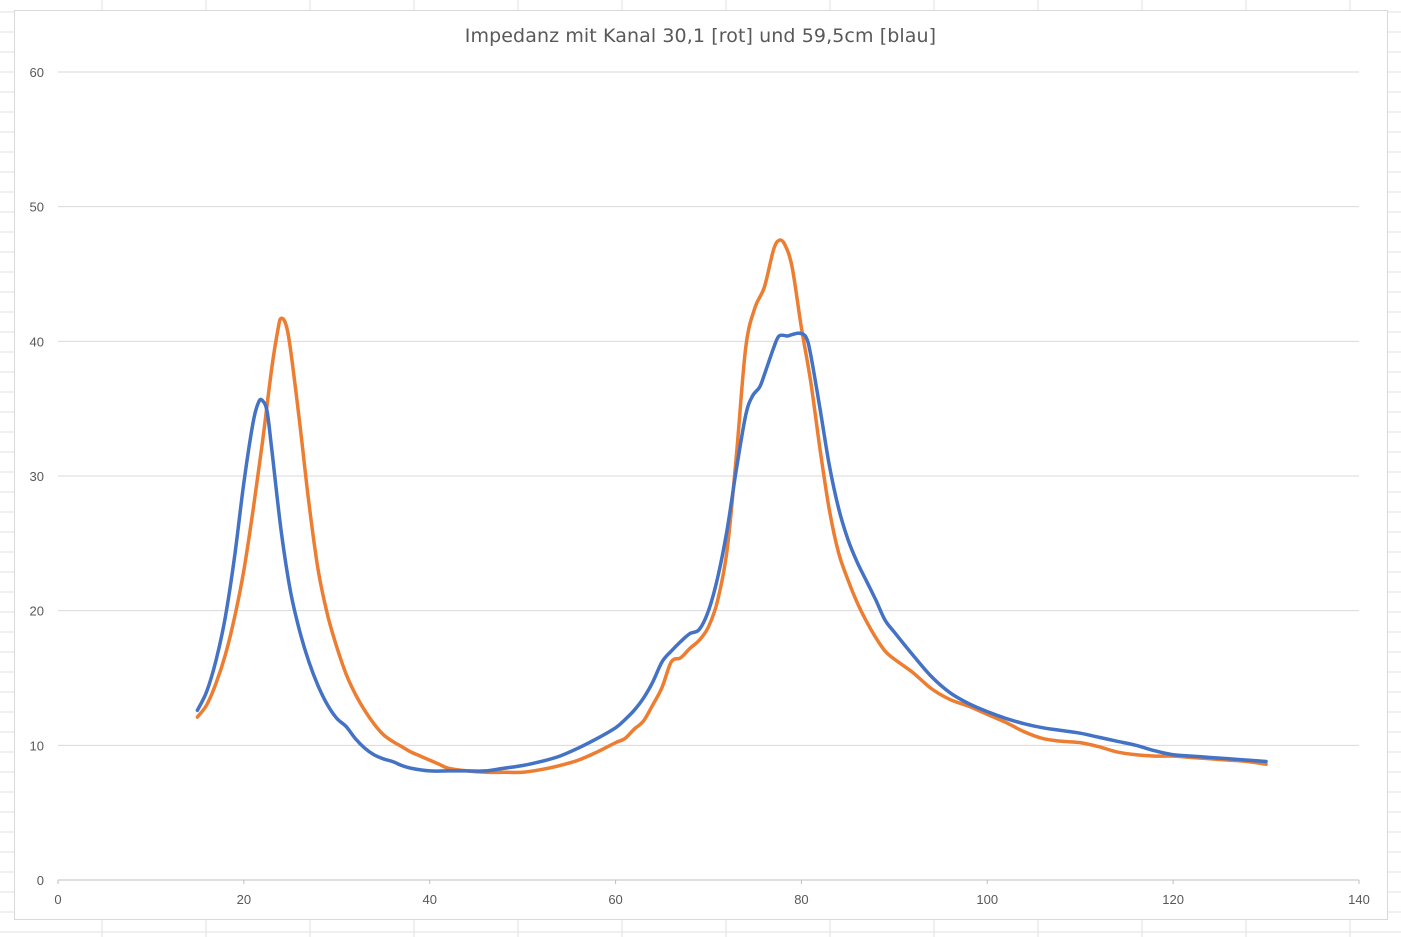 This screenshot has width=1401, height=937. What do you see at coordinates (37, 72) in the screenshot?
I see `y-tick-label: 60` at bounding box center [37, 72].